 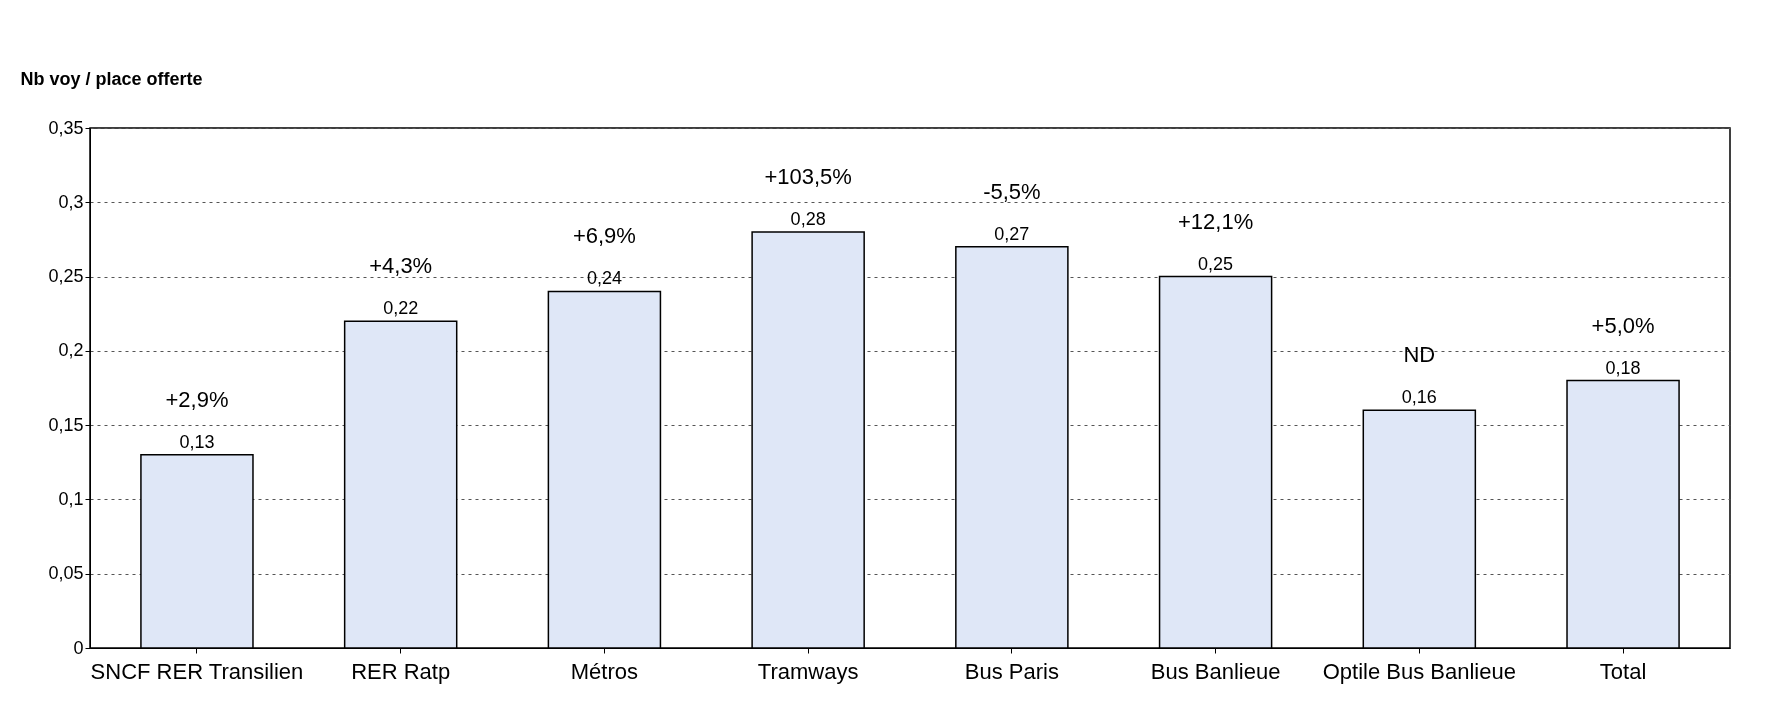 I want to click on annotation: +2,9%, so click(x=197, y=399).